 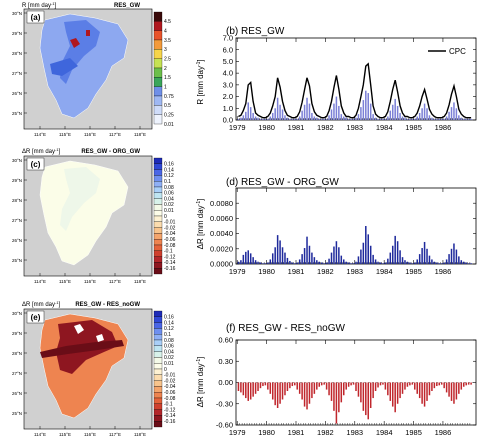 I want to click on colorbar-tick-label: 0.04, so click(x=169, y=352).